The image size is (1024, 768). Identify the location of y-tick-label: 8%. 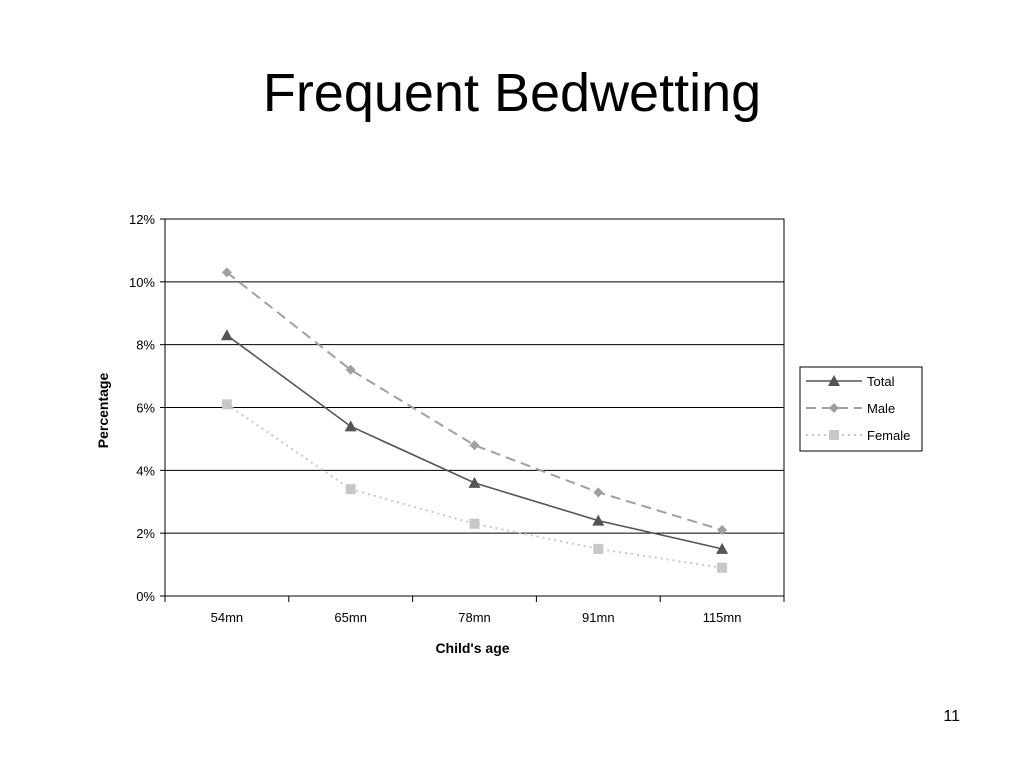
(145, 345).